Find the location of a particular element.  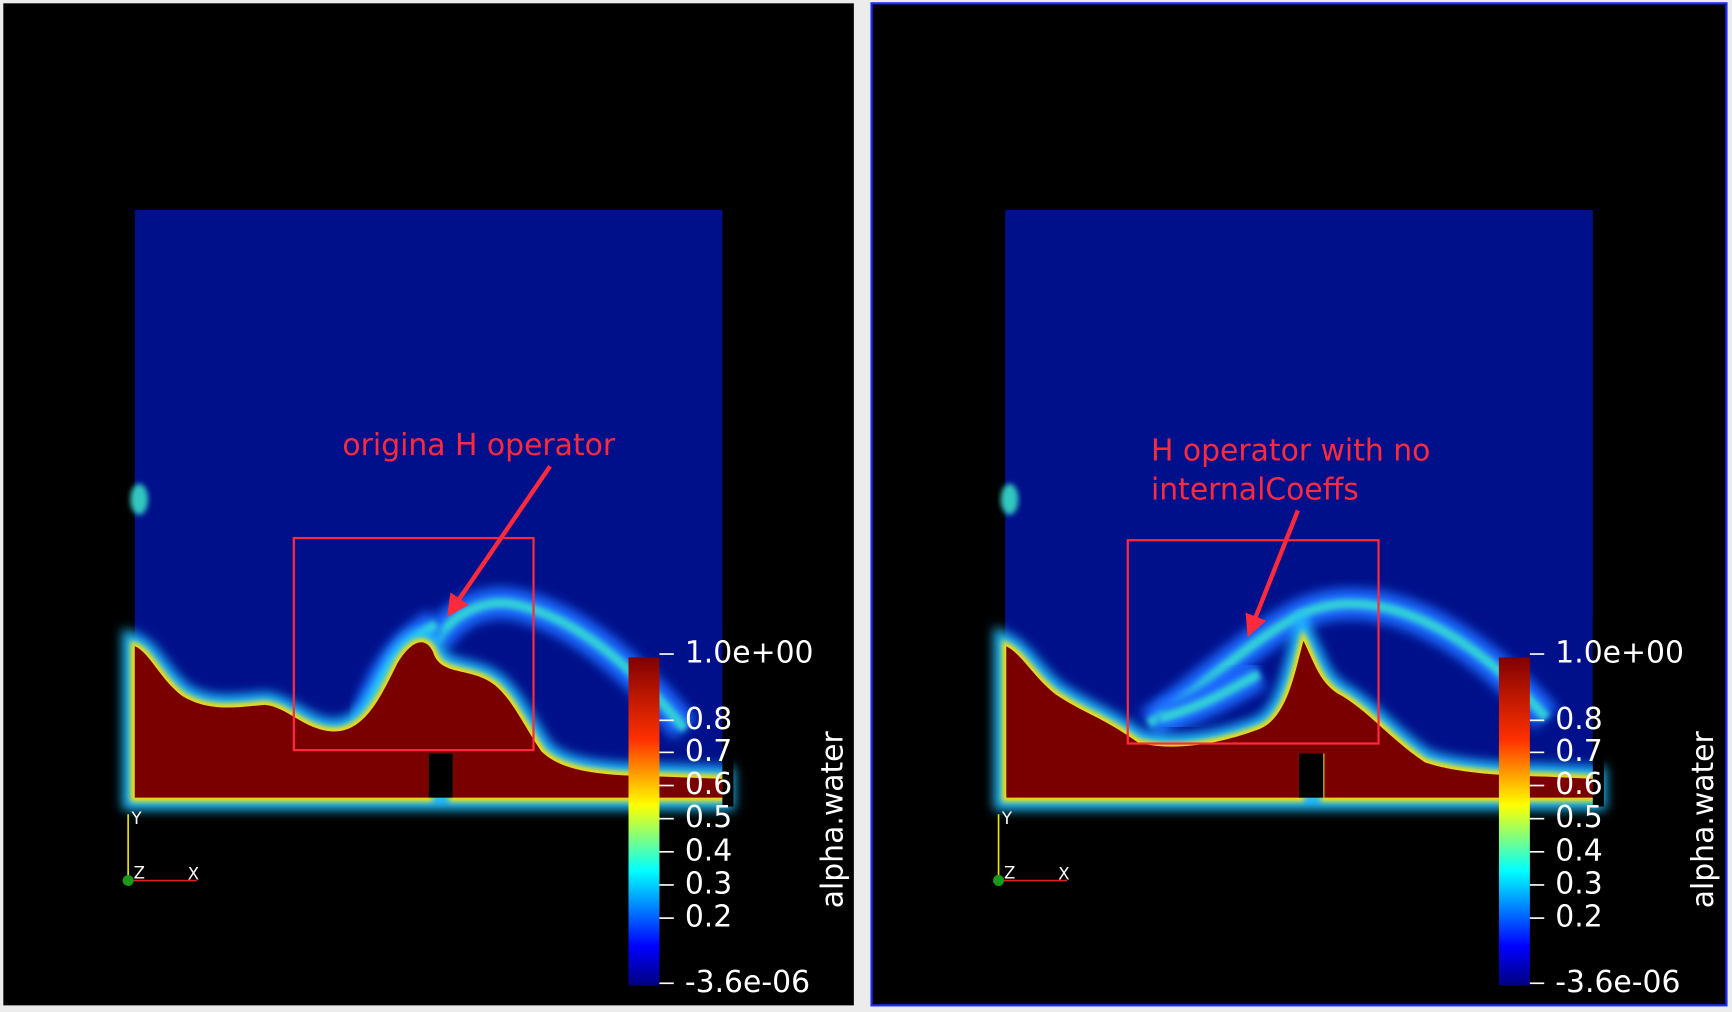

annotation: internalCoeffs is located at coordinates (1255, 489).